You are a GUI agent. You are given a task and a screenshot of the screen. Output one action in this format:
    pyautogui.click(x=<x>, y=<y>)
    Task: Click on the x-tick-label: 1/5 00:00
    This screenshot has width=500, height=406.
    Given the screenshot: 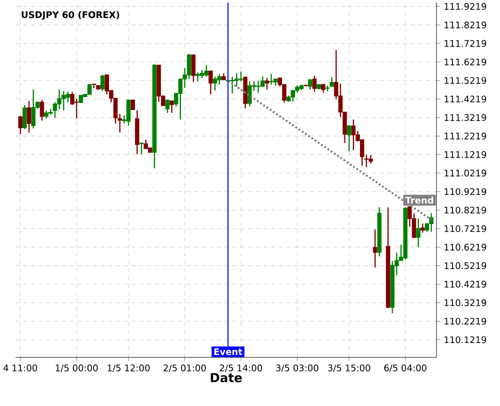 What is the action you would take?
    pyautogui.click(x=77, y=368)
    